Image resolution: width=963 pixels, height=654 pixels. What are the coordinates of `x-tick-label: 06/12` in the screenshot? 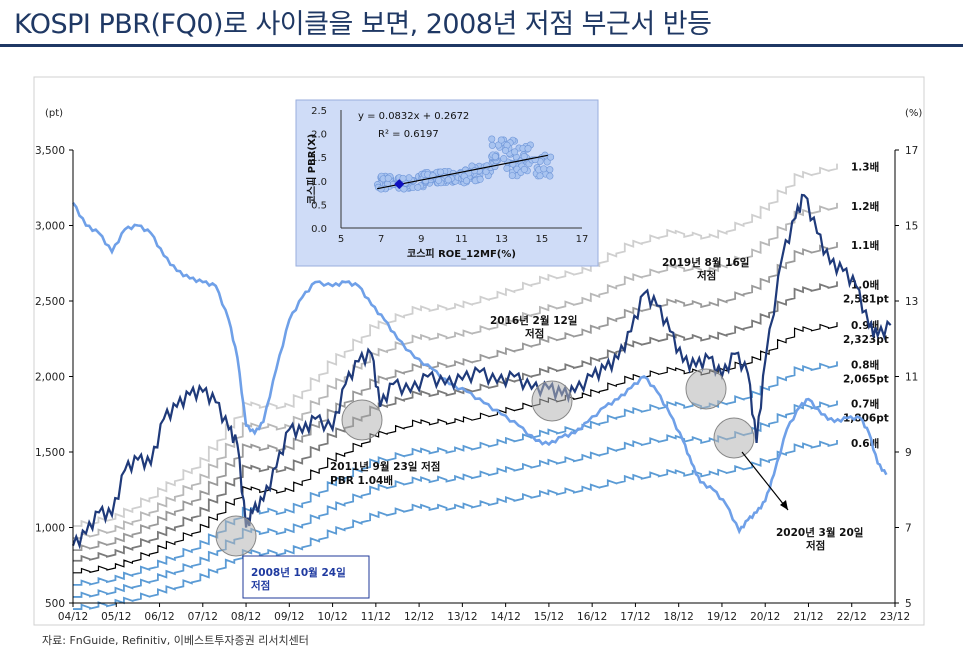 It's located at (159, 617).